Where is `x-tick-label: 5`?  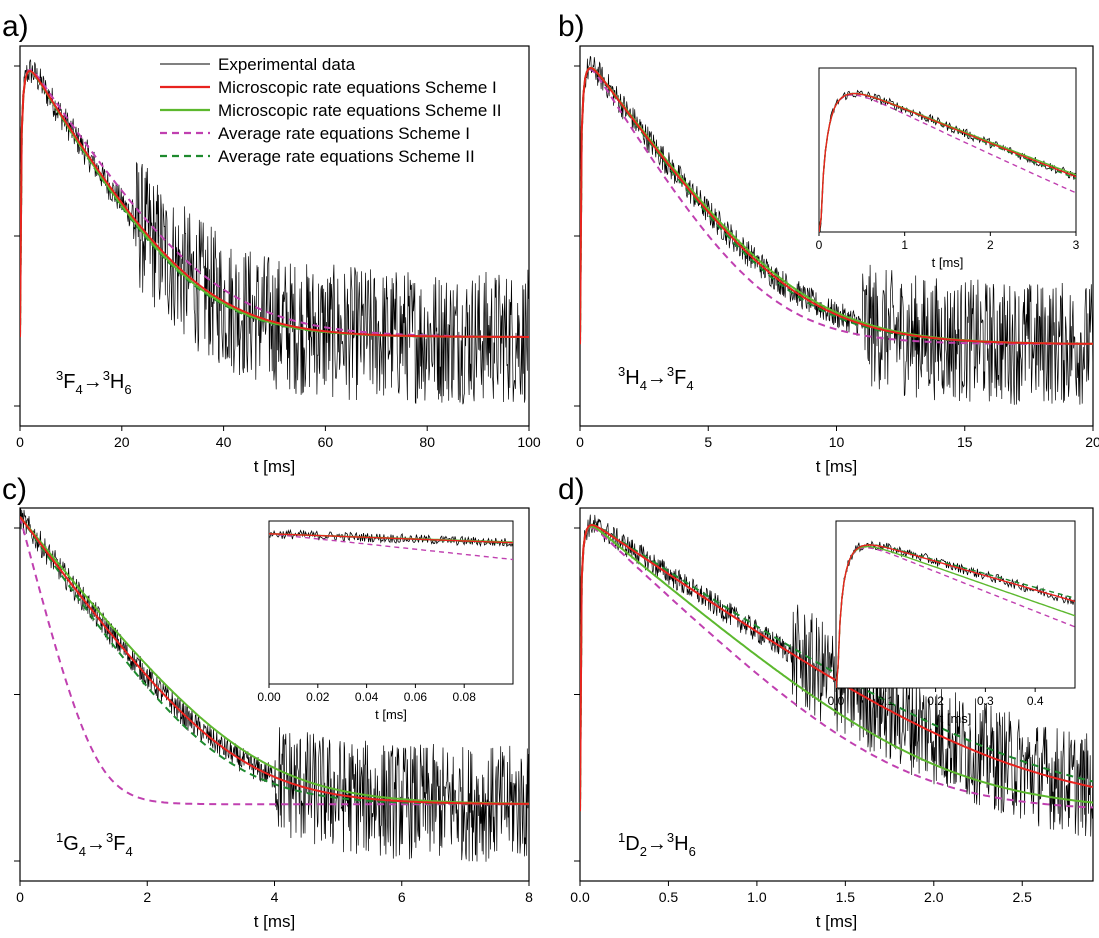 x-tick-label: 5 is located at coordinates (708, 442).